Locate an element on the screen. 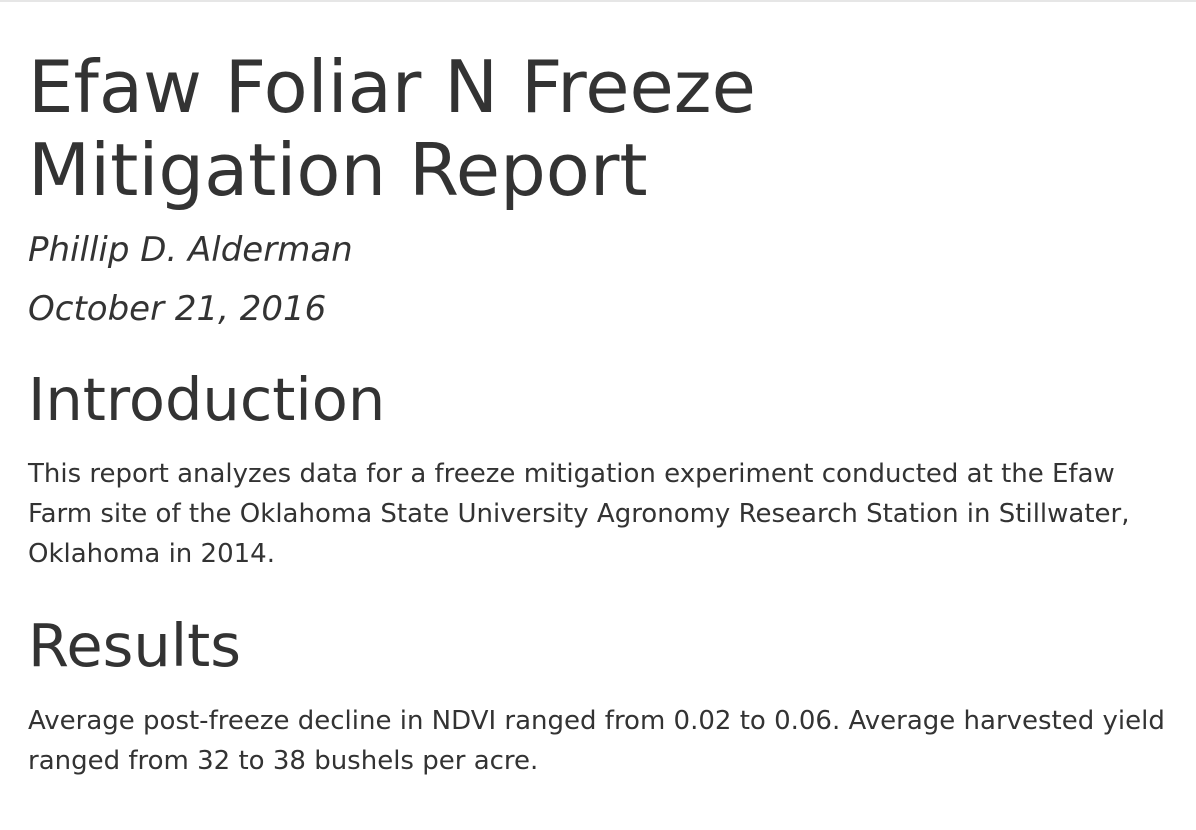  section-heading-introduction: Introduction is located at coordinates (207, 399).